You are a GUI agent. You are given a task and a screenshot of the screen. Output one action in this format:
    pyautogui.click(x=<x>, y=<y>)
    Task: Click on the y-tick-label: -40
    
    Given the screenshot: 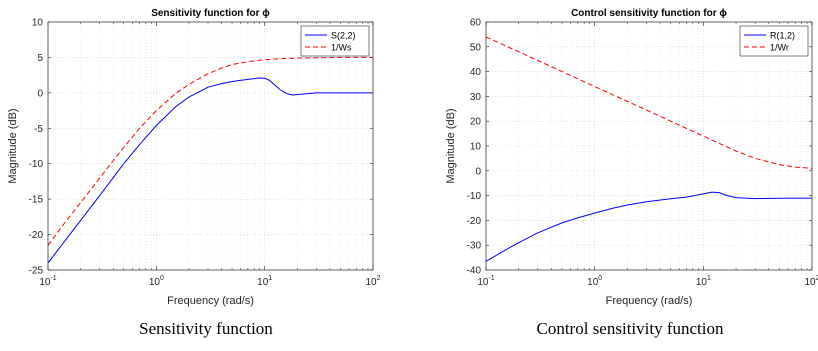 What is the action you would take?
    pyautogui.click(x=474, y=271)
    